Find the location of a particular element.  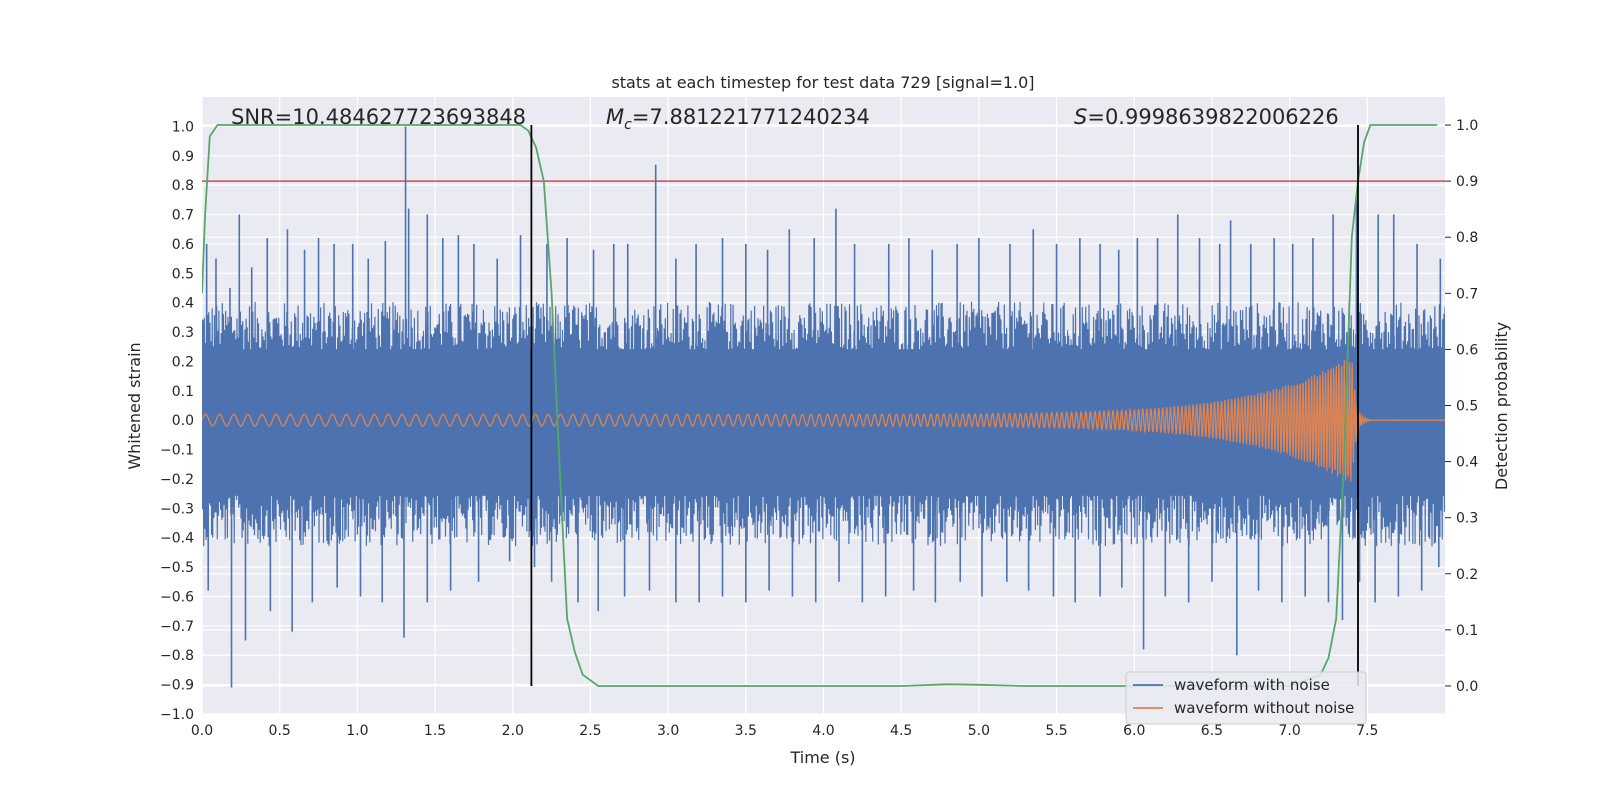

chirp-mass-annotation: Mc=7.881221771240234 is located at coordinates (738, 119).